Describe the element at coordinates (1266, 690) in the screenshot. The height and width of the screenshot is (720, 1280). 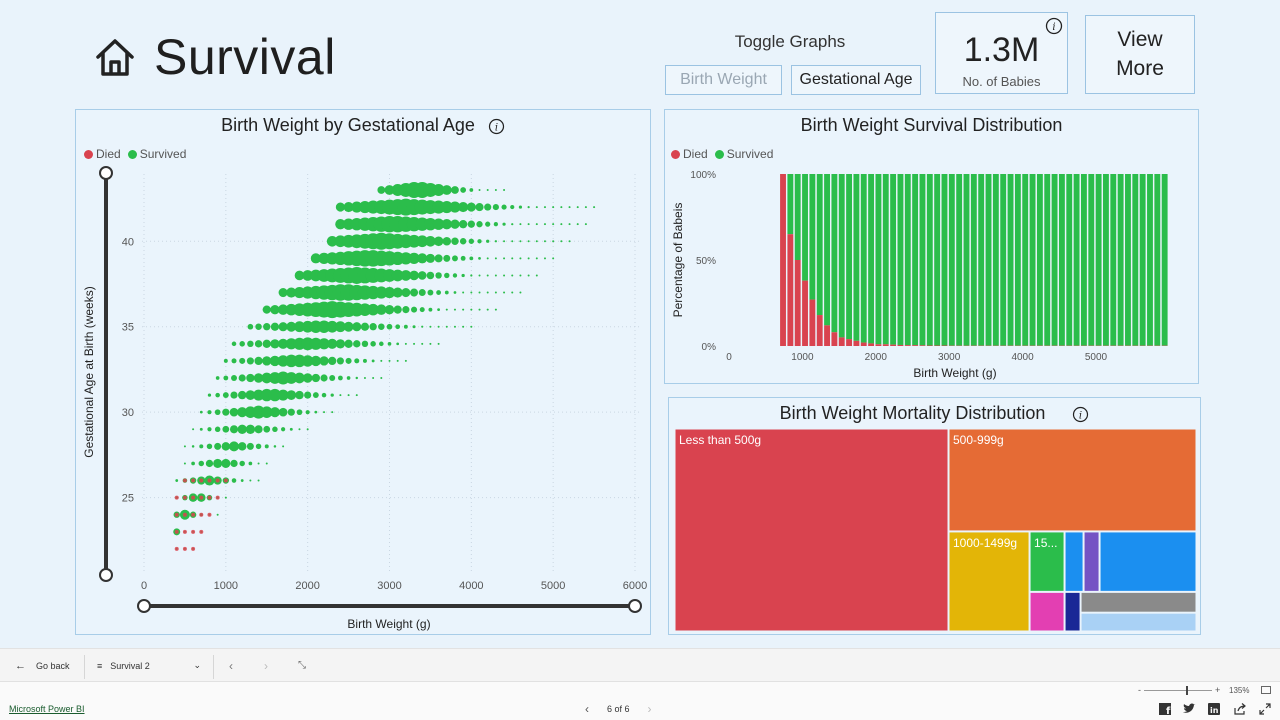
I see `fit-page-icon` at that location.